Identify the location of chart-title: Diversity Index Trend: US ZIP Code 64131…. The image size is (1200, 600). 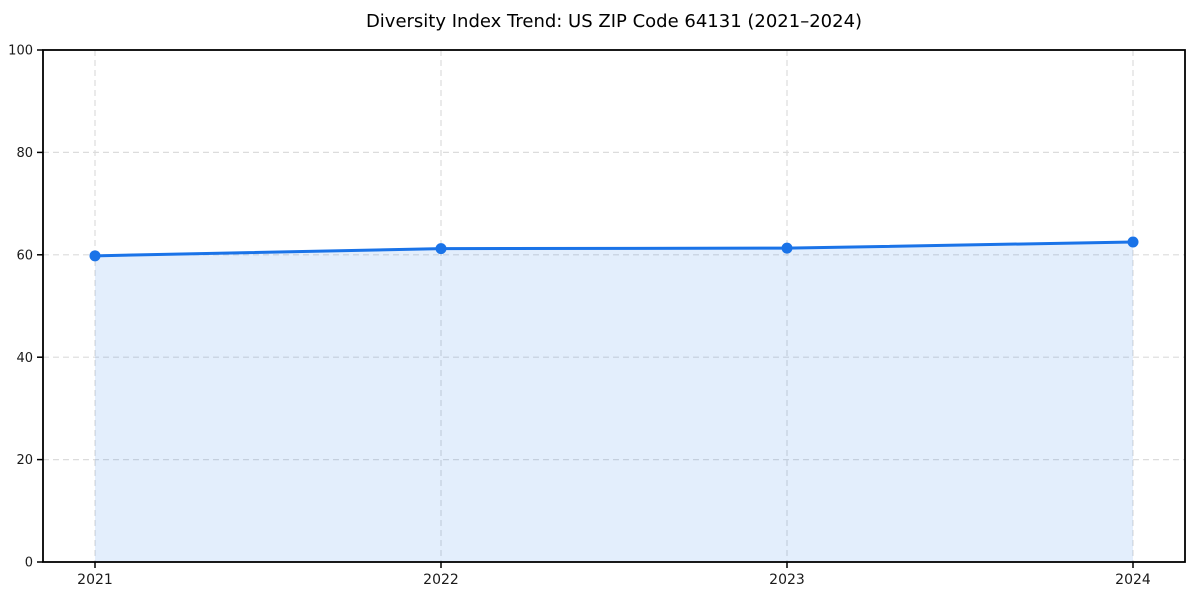
(614, 21).